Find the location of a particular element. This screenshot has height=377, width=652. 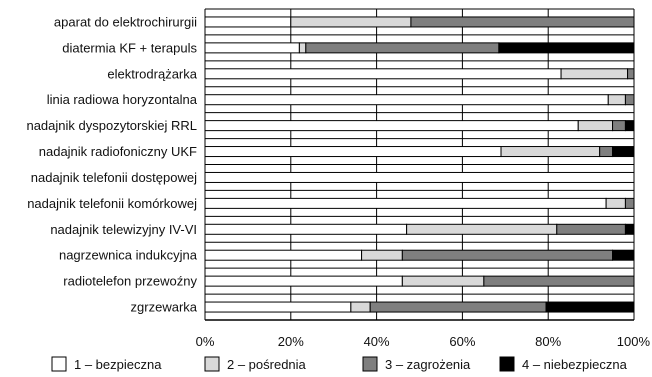

legend-label-4: 4 – niebezpieczna is located at coordinates (575, 364).